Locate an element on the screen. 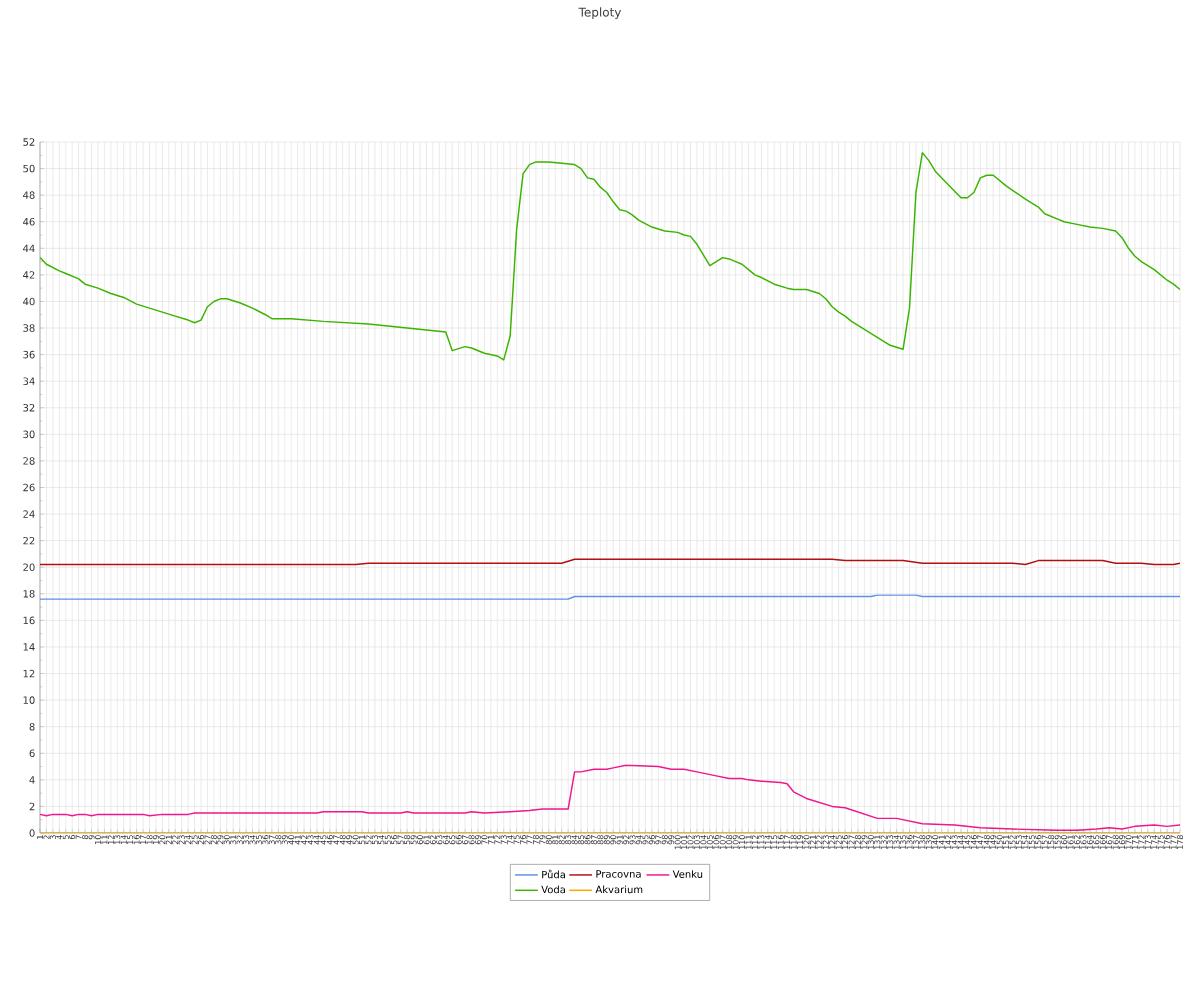 This screenshot has width=1200, height=1000. x-tick-label: 63 is located at coordinates (439, 840).